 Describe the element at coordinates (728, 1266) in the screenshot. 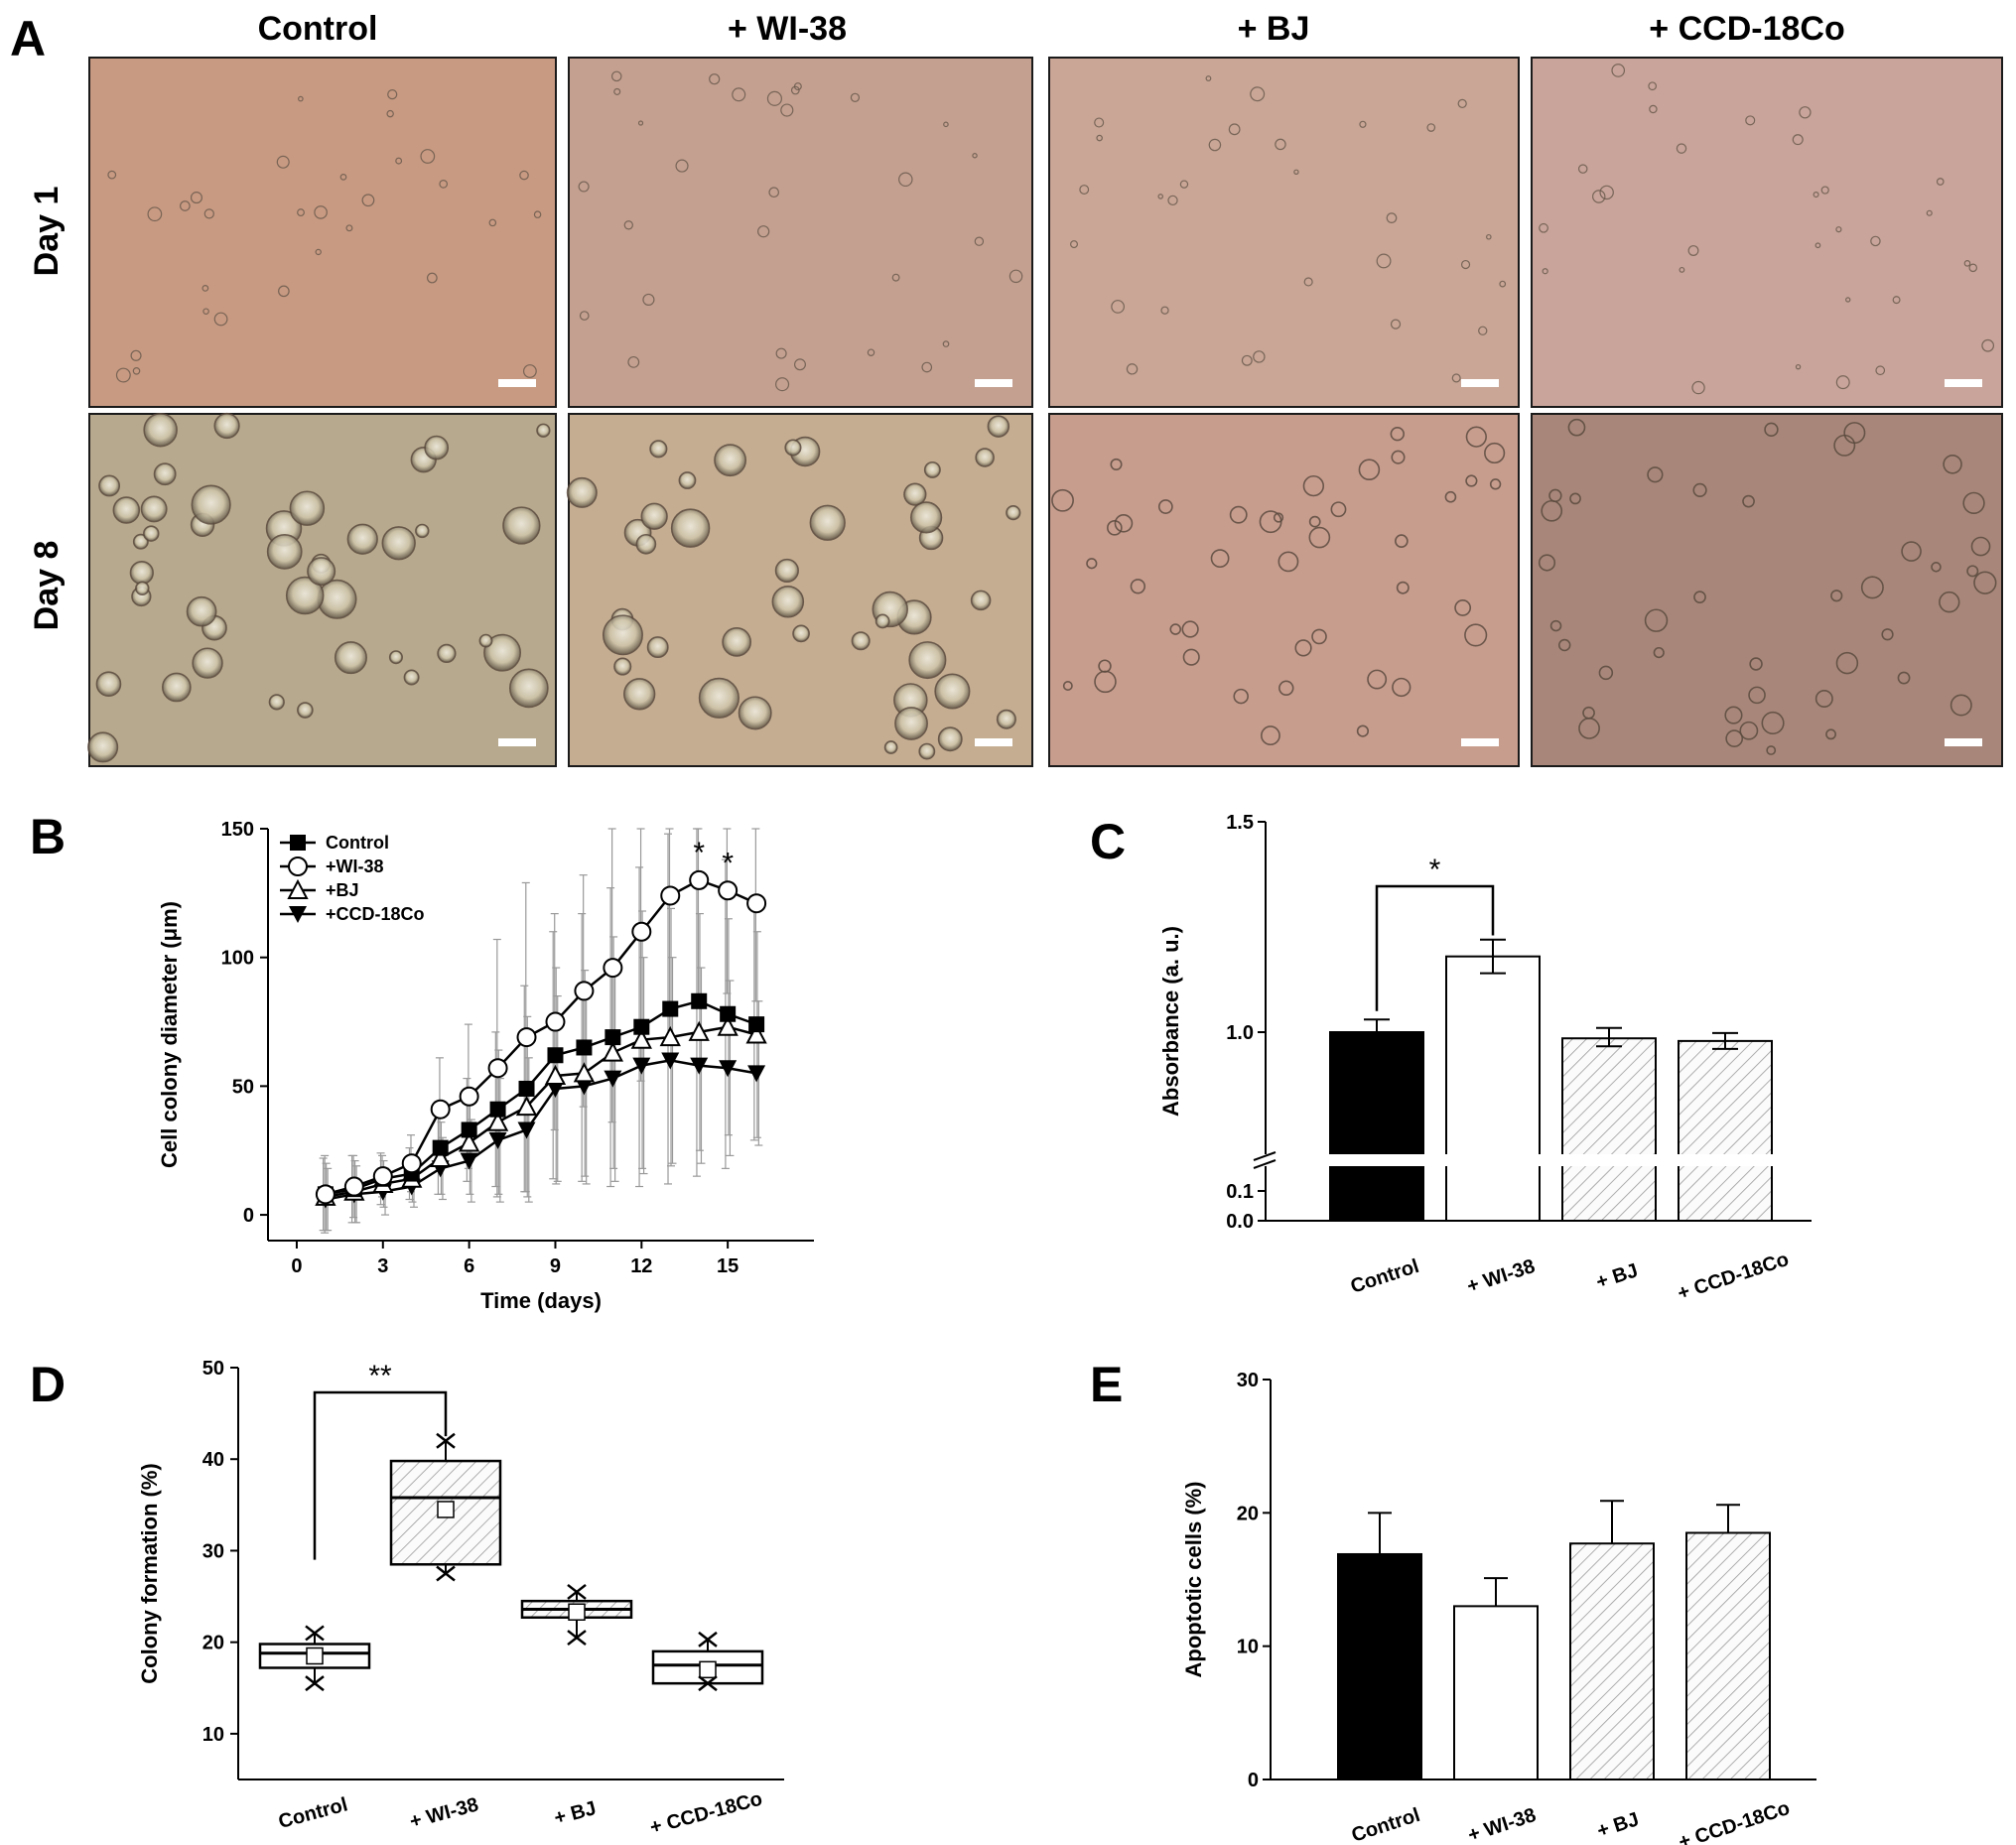

I see `x-tick-label: 15` at that location.